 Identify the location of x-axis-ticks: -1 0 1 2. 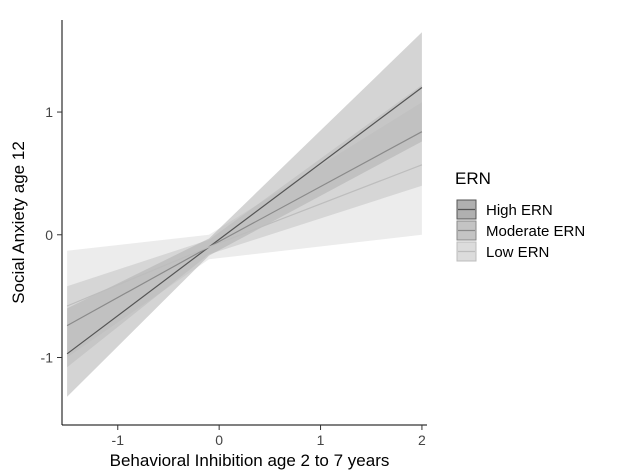
(269, 436).